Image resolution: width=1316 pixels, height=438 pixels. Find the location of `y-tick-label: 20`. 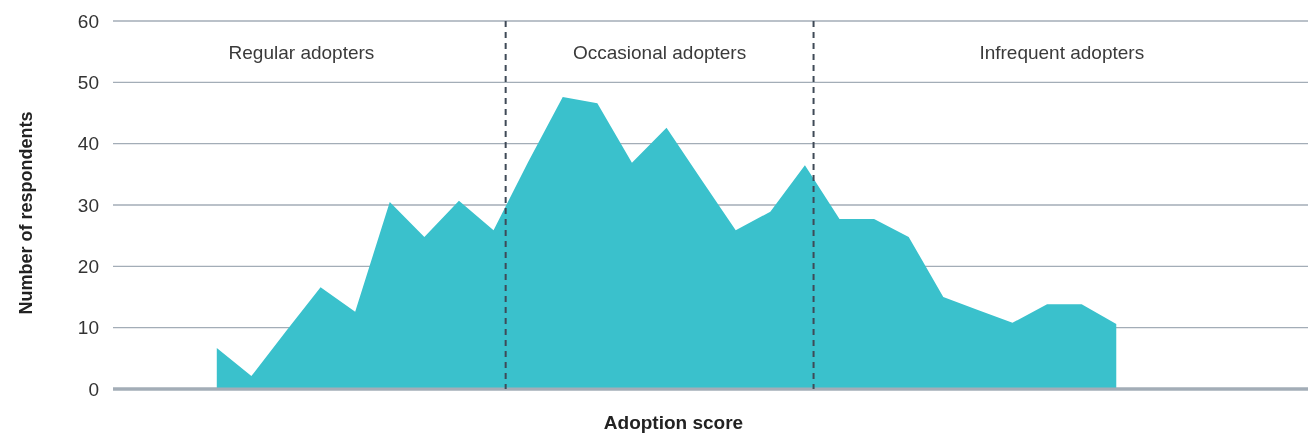

y-tick-label: 20 is located at coordinates (88, 266).